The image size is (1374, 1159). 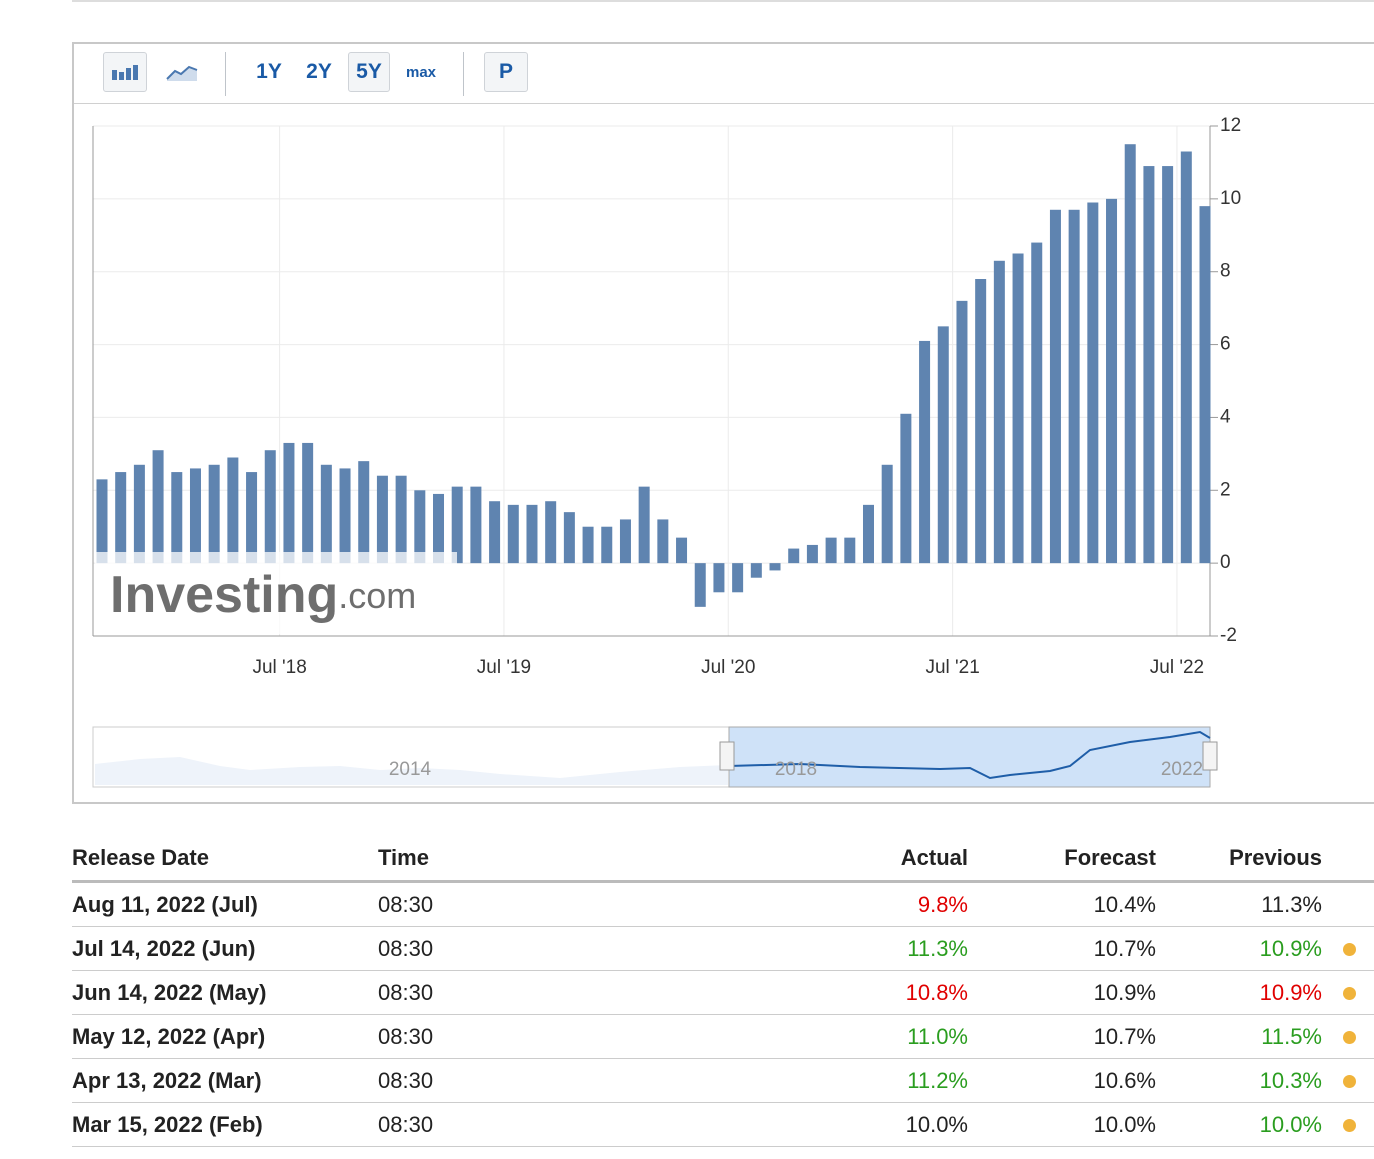 What do you see at coordinates (1062, 904) in the screenshot?
I see `forecast: 10.4%` at bounding box center [1062, 904].